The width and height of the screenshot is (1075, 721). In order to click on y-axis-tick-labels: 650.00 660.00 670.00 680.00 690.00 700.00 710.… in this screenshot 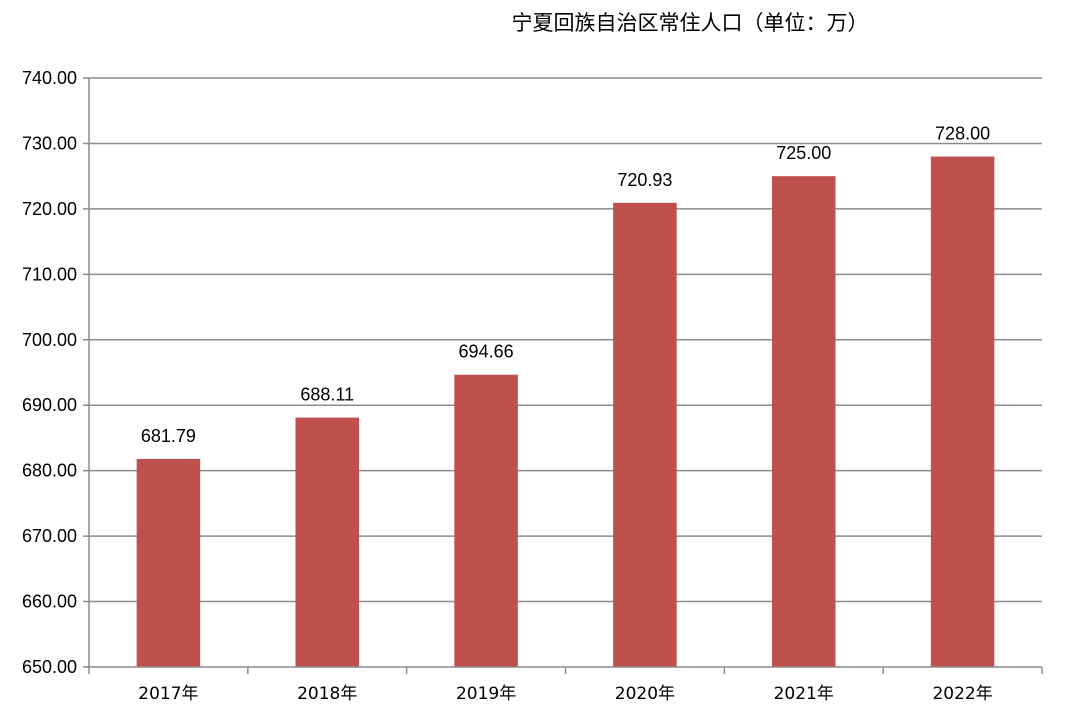, I will do `click(49, 372)`.